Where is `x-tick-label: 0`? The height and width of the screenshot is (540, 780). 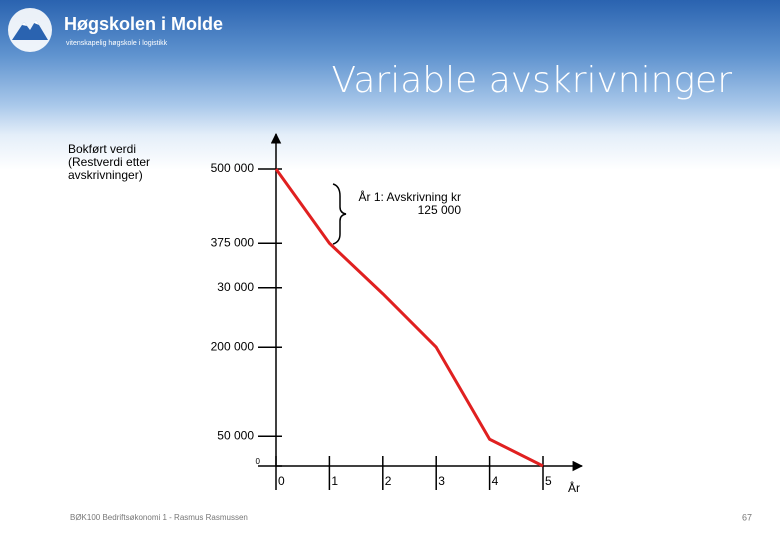
x-tick-label: 0 is located at coordinates (281, 481).